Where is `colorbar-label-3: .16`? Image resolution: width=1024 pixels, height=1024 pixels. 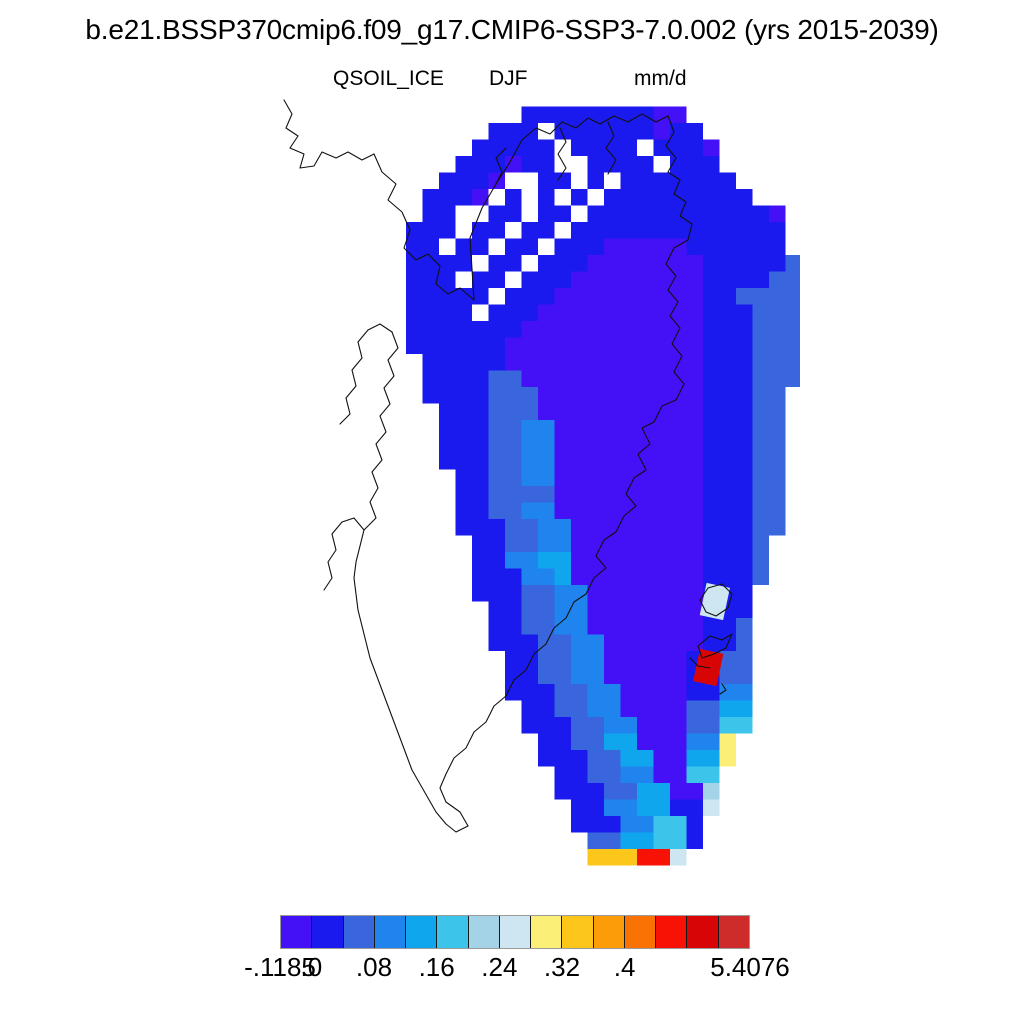 colorbar-label-3: .16 is located at coordinates (436, 967).